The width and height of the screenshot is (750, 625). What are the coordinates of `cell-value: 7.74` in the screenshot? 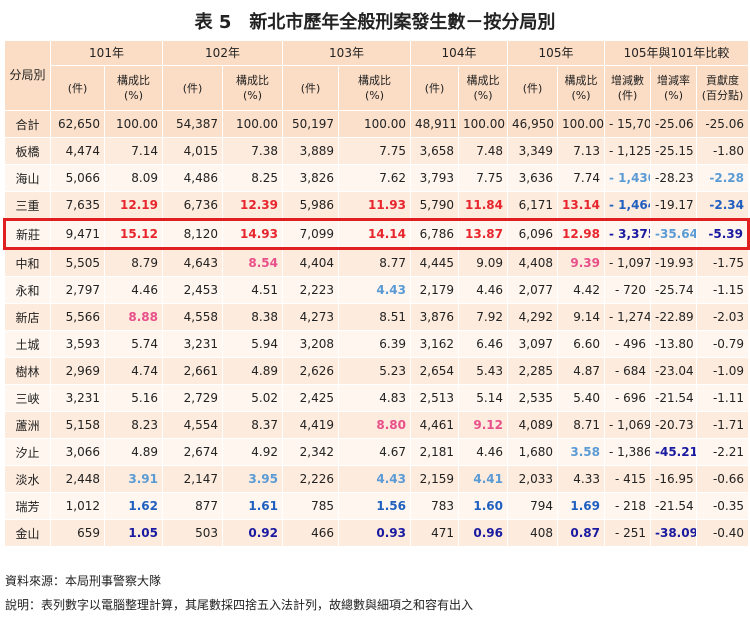 It's located at (581, 178).